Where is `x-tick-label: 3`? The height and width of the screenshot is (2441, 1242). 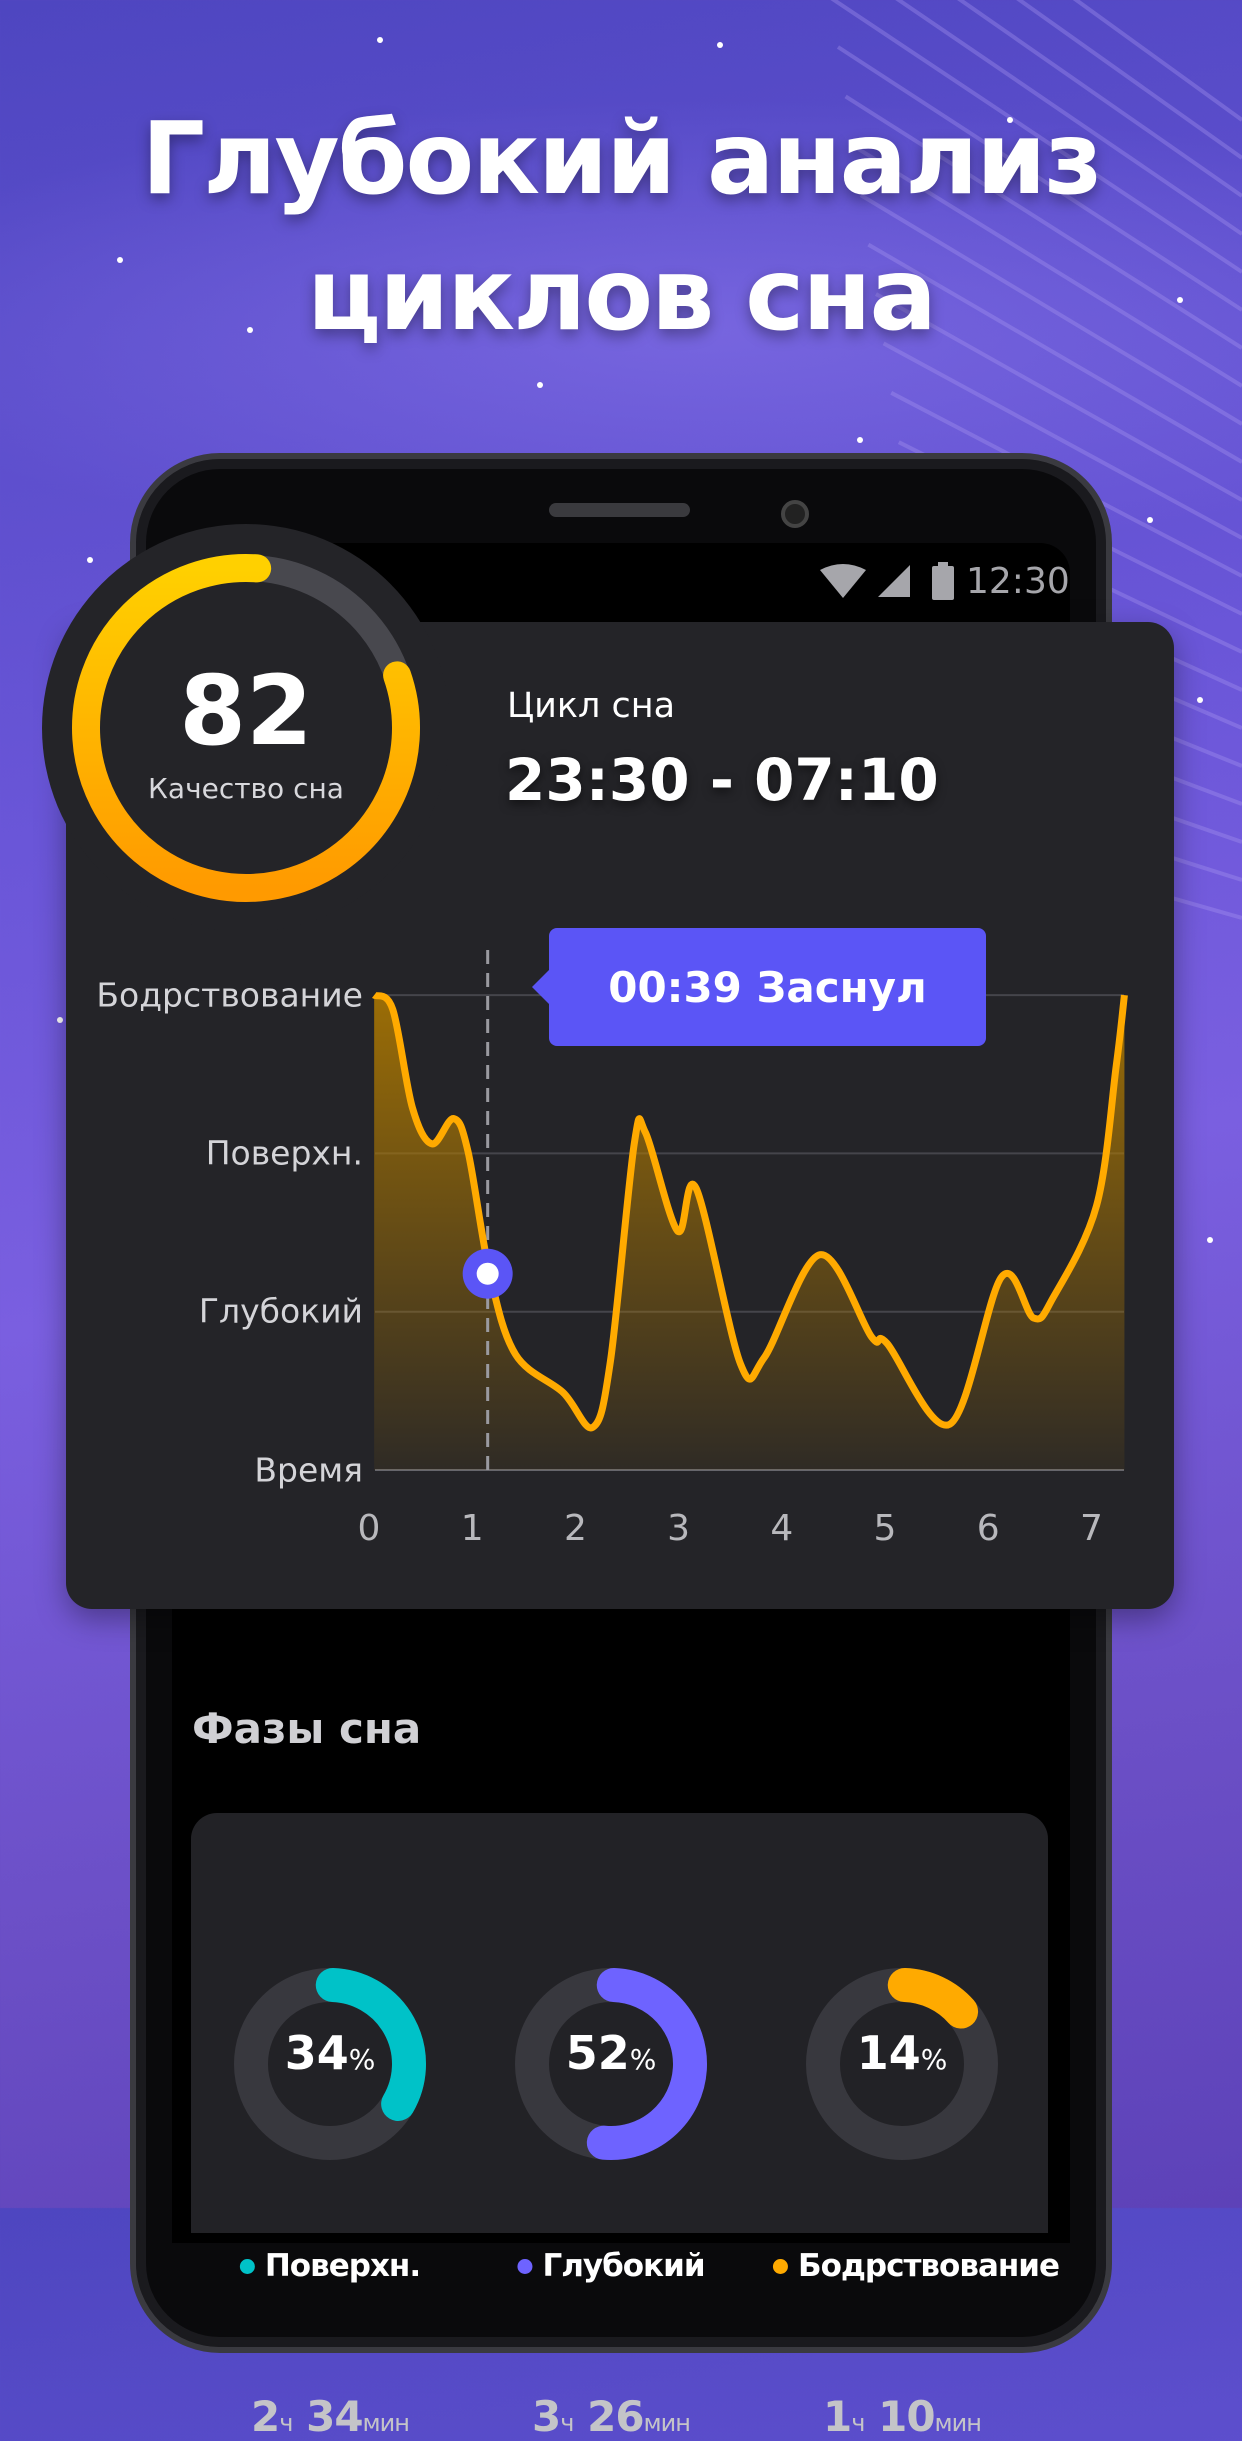 x-tick-label: 3 is located at coordinates (679, 1528).